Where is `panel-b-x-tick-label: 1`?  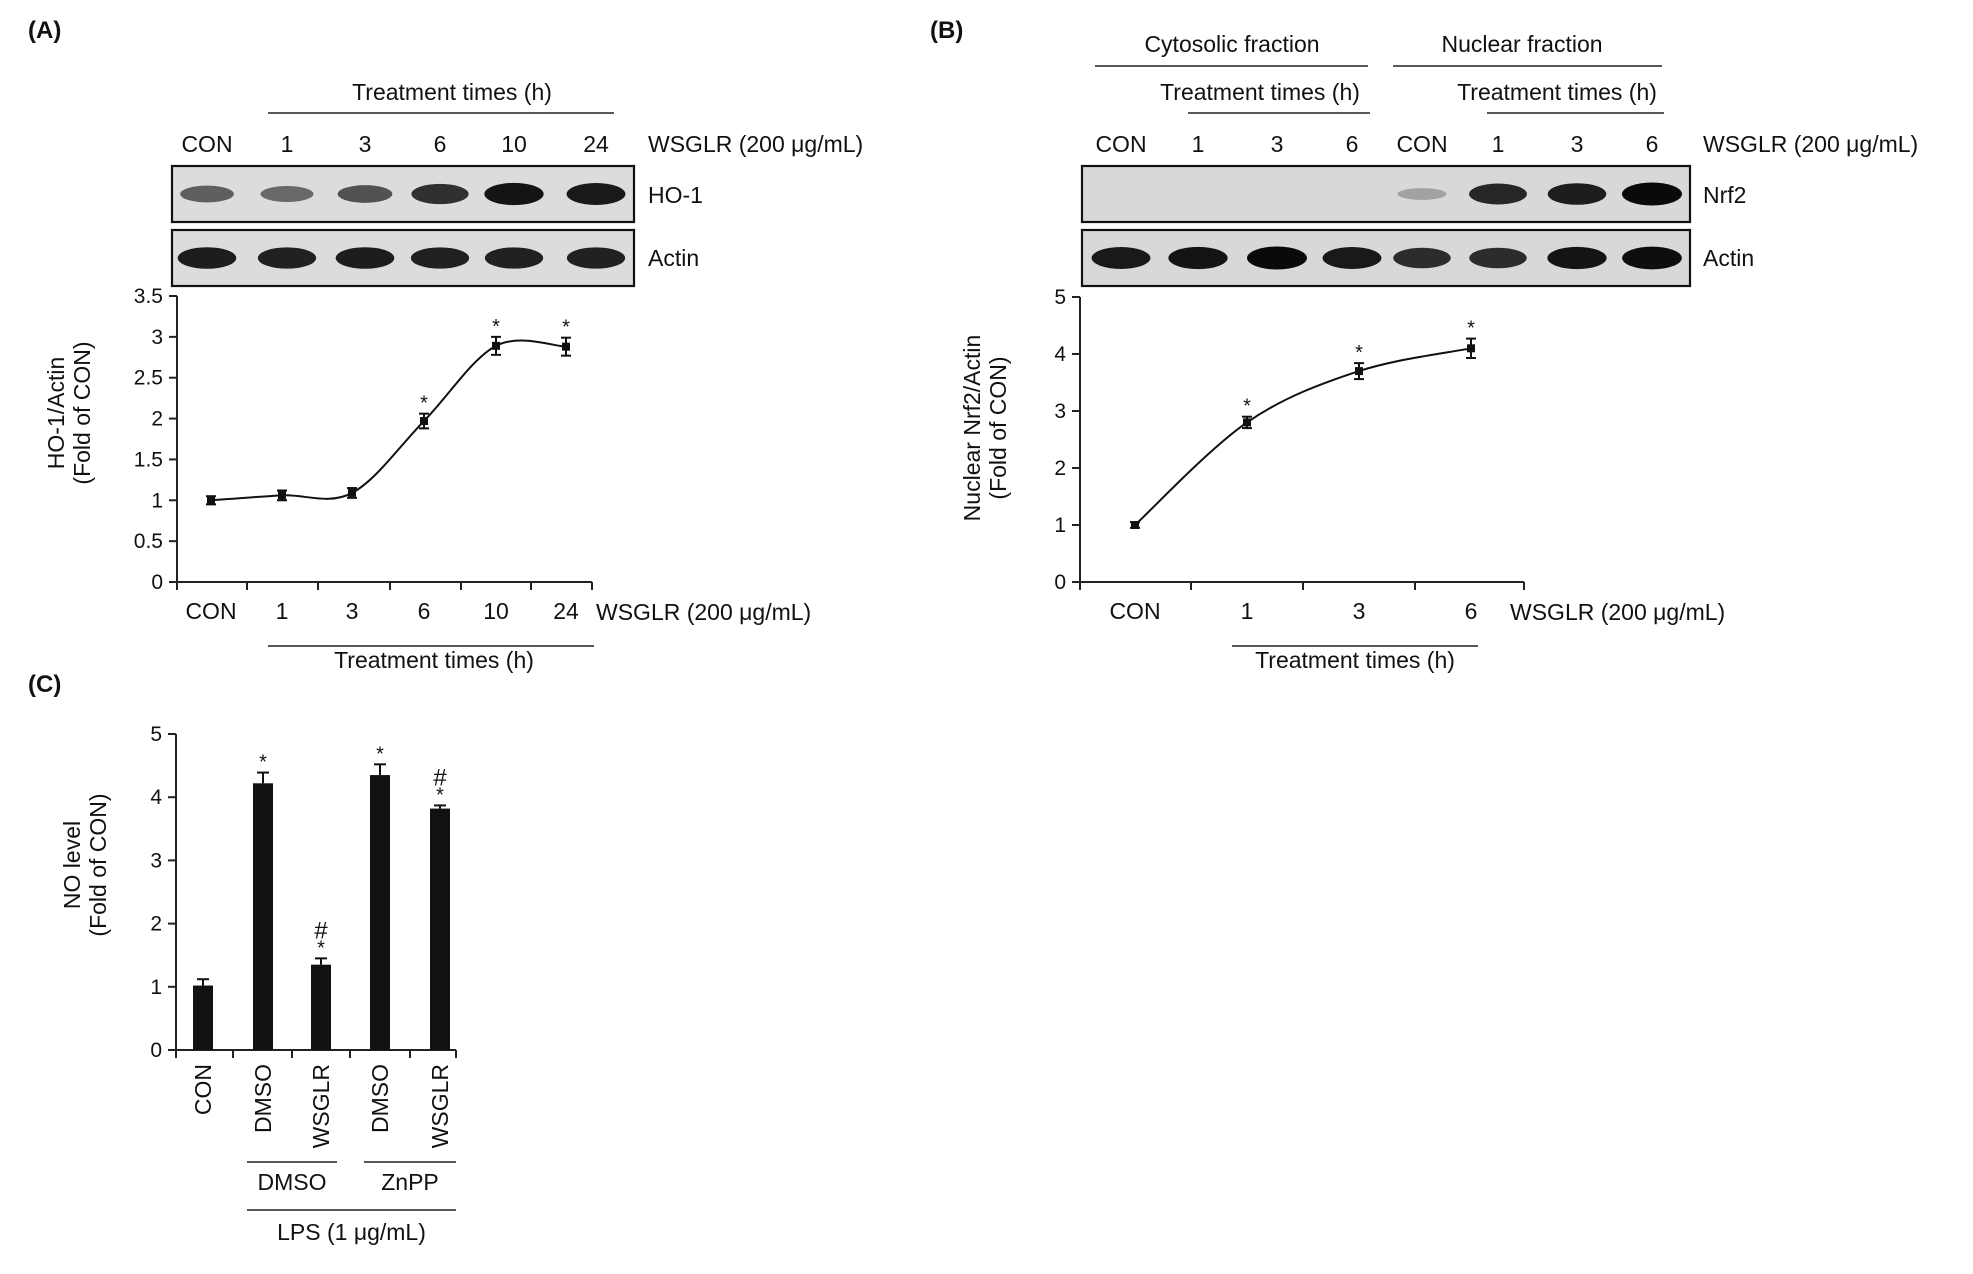 panel-b-x-tick-label: 1 is located at coordinates (1247, 611).